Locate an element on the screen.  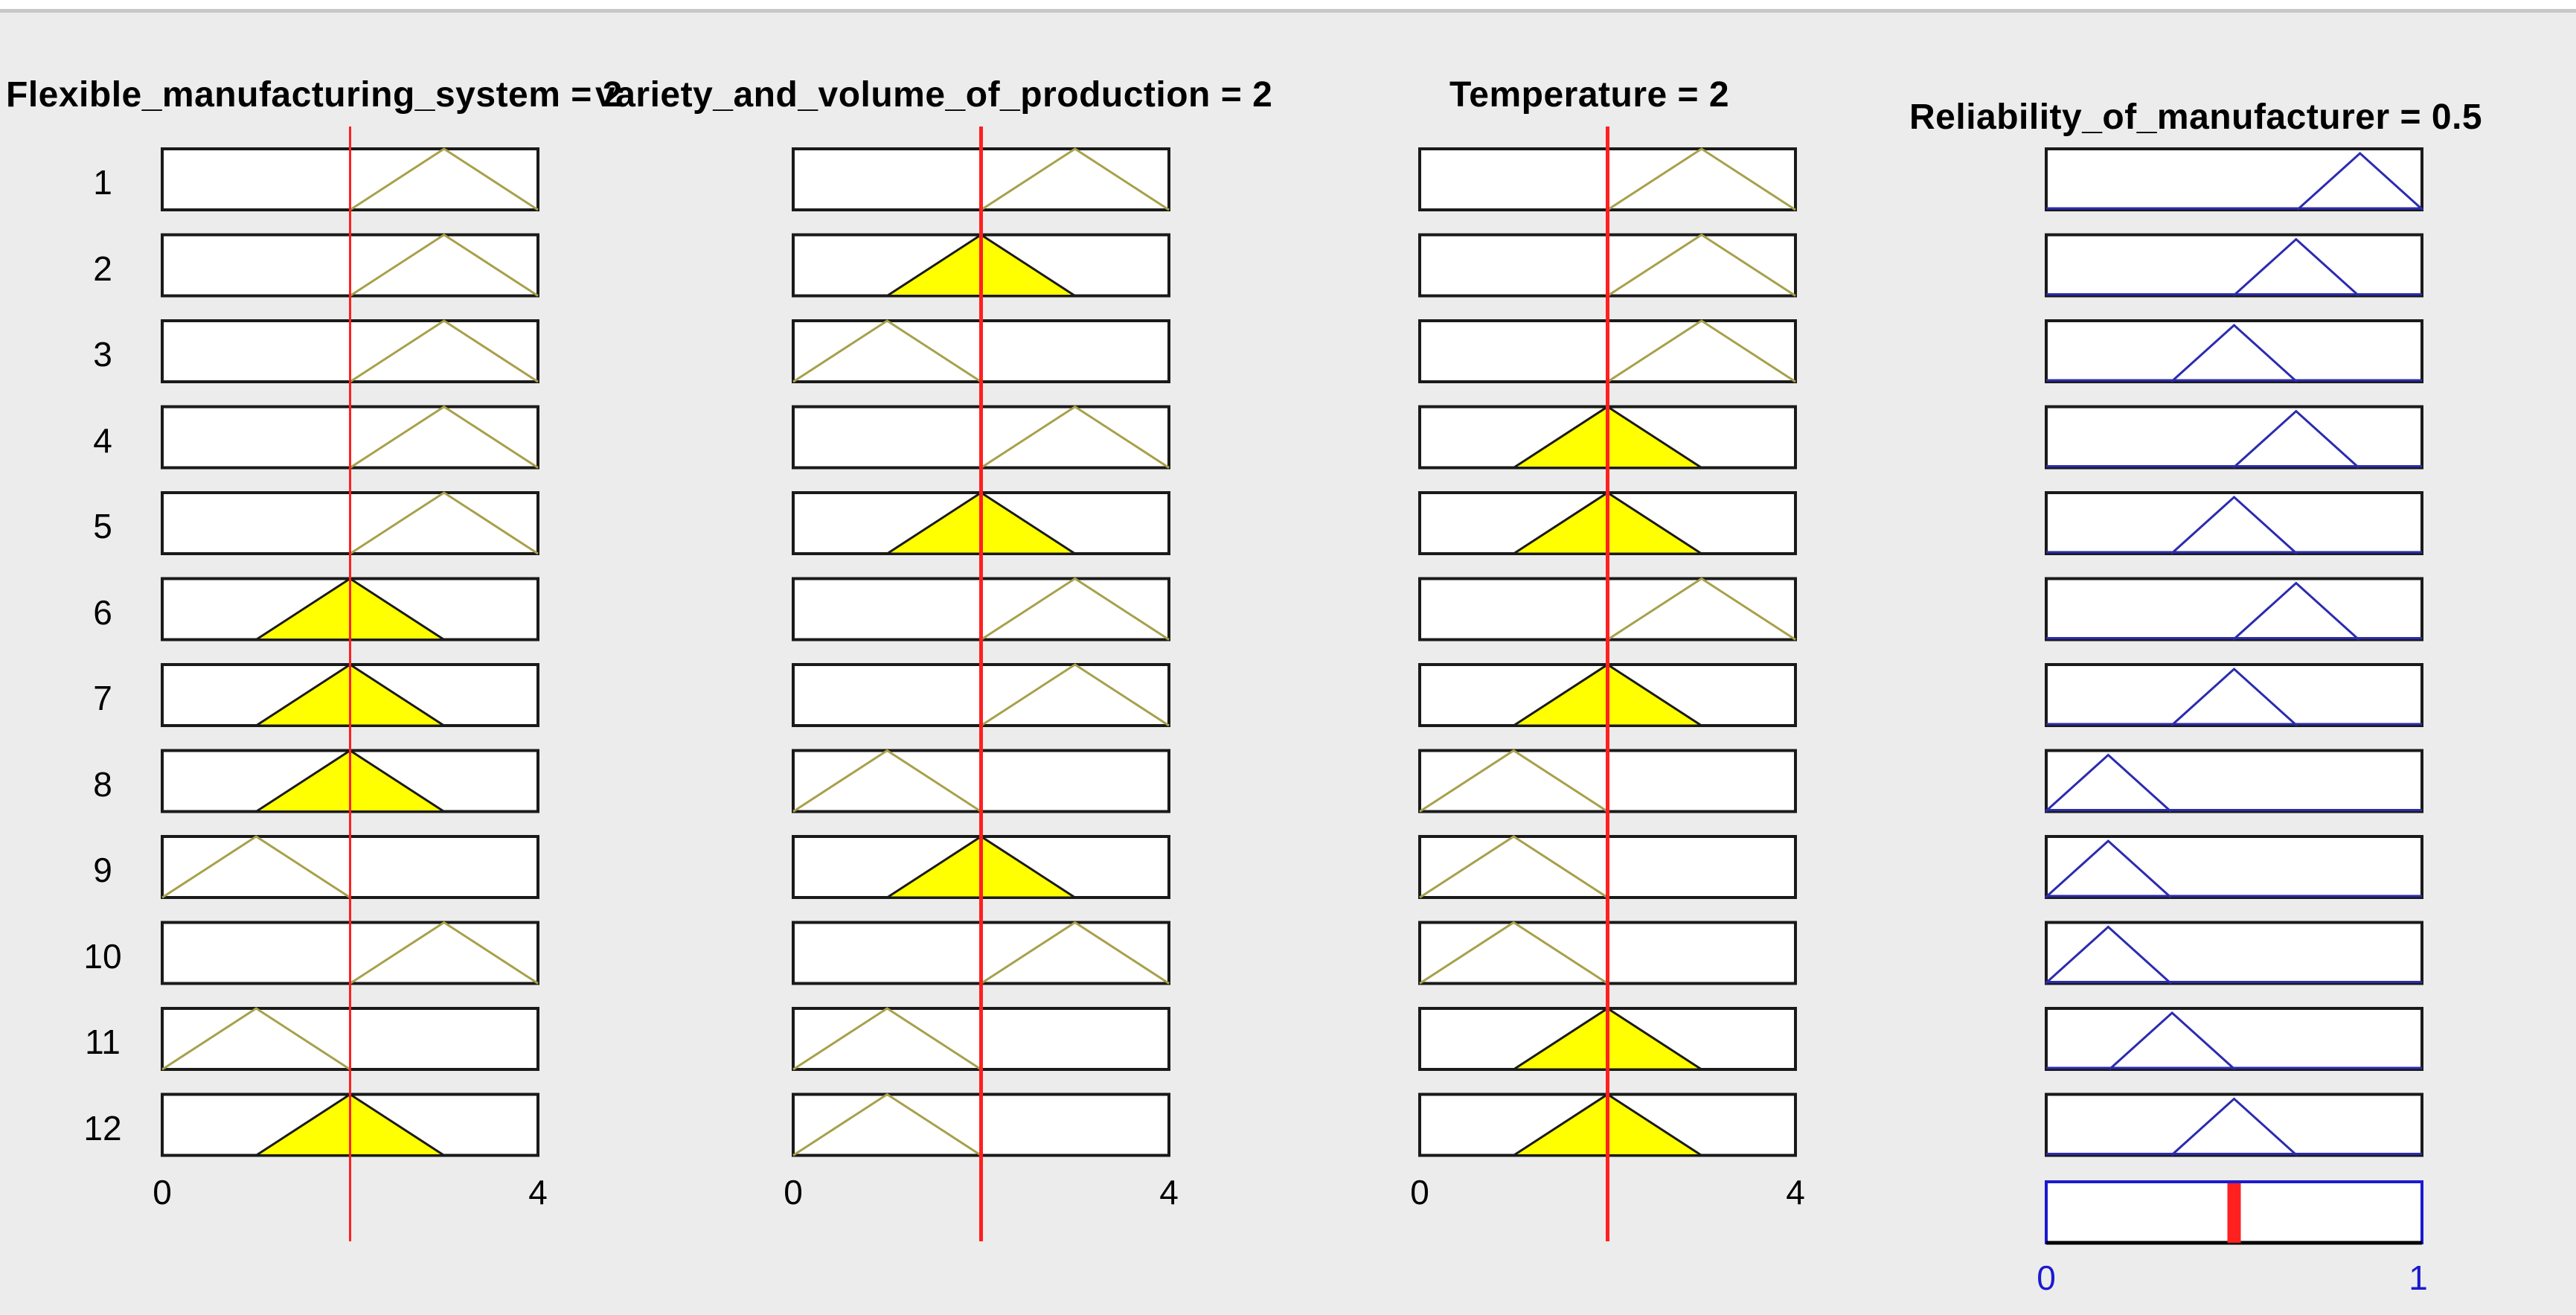
rule-number: 10 is located at coordinates (103, 956).